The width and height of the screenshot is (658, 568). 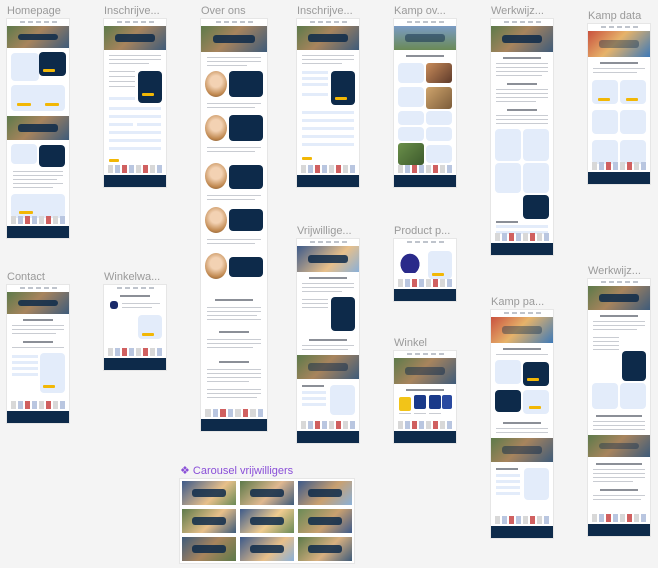 I want to click on frame-contact, so click(x=38, y=354).